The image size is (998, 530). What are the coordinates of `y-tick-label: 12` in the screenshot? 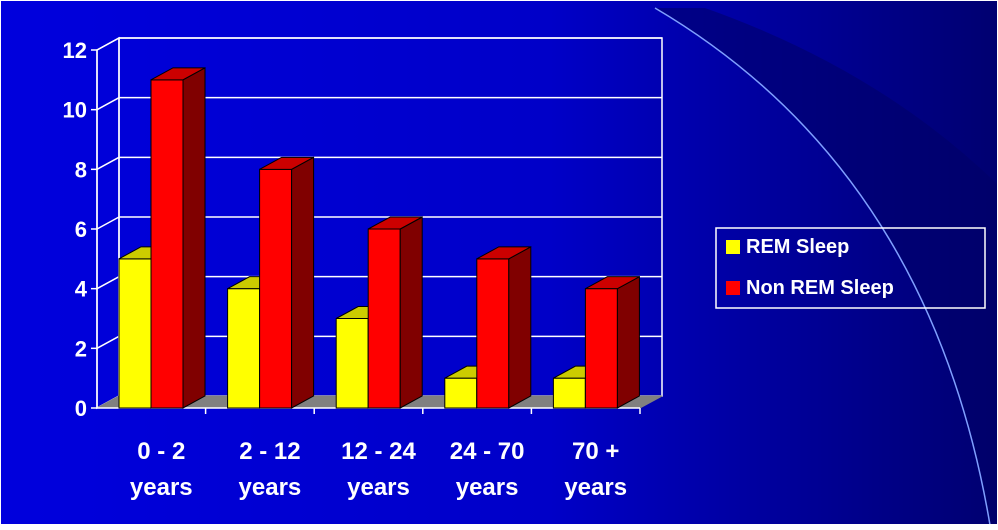 It's located at (75, 50).